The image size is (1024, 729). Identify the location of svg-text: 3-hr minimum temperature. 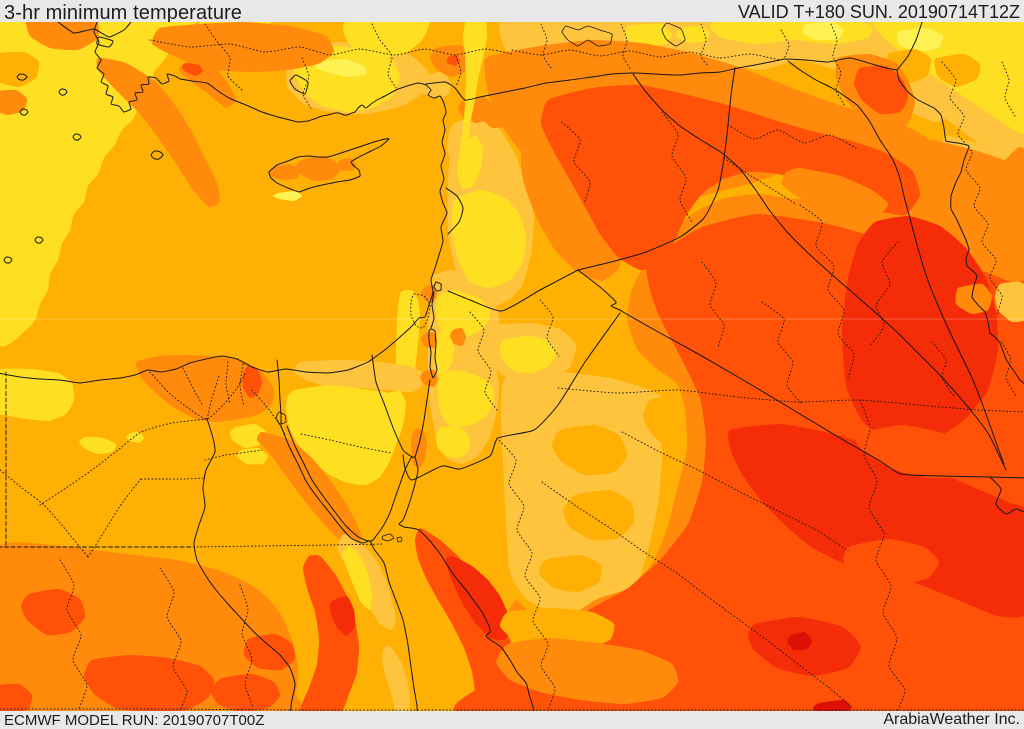
(123, 13).